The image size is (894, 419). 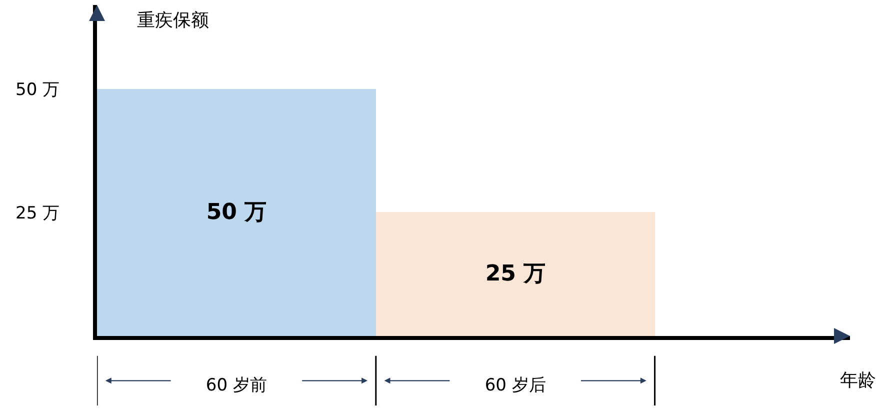 What do you see at coordinates (515, 385) in the screenshot?
I see `x-tick-label: 60 岁后` at bounding box center [515, 385].